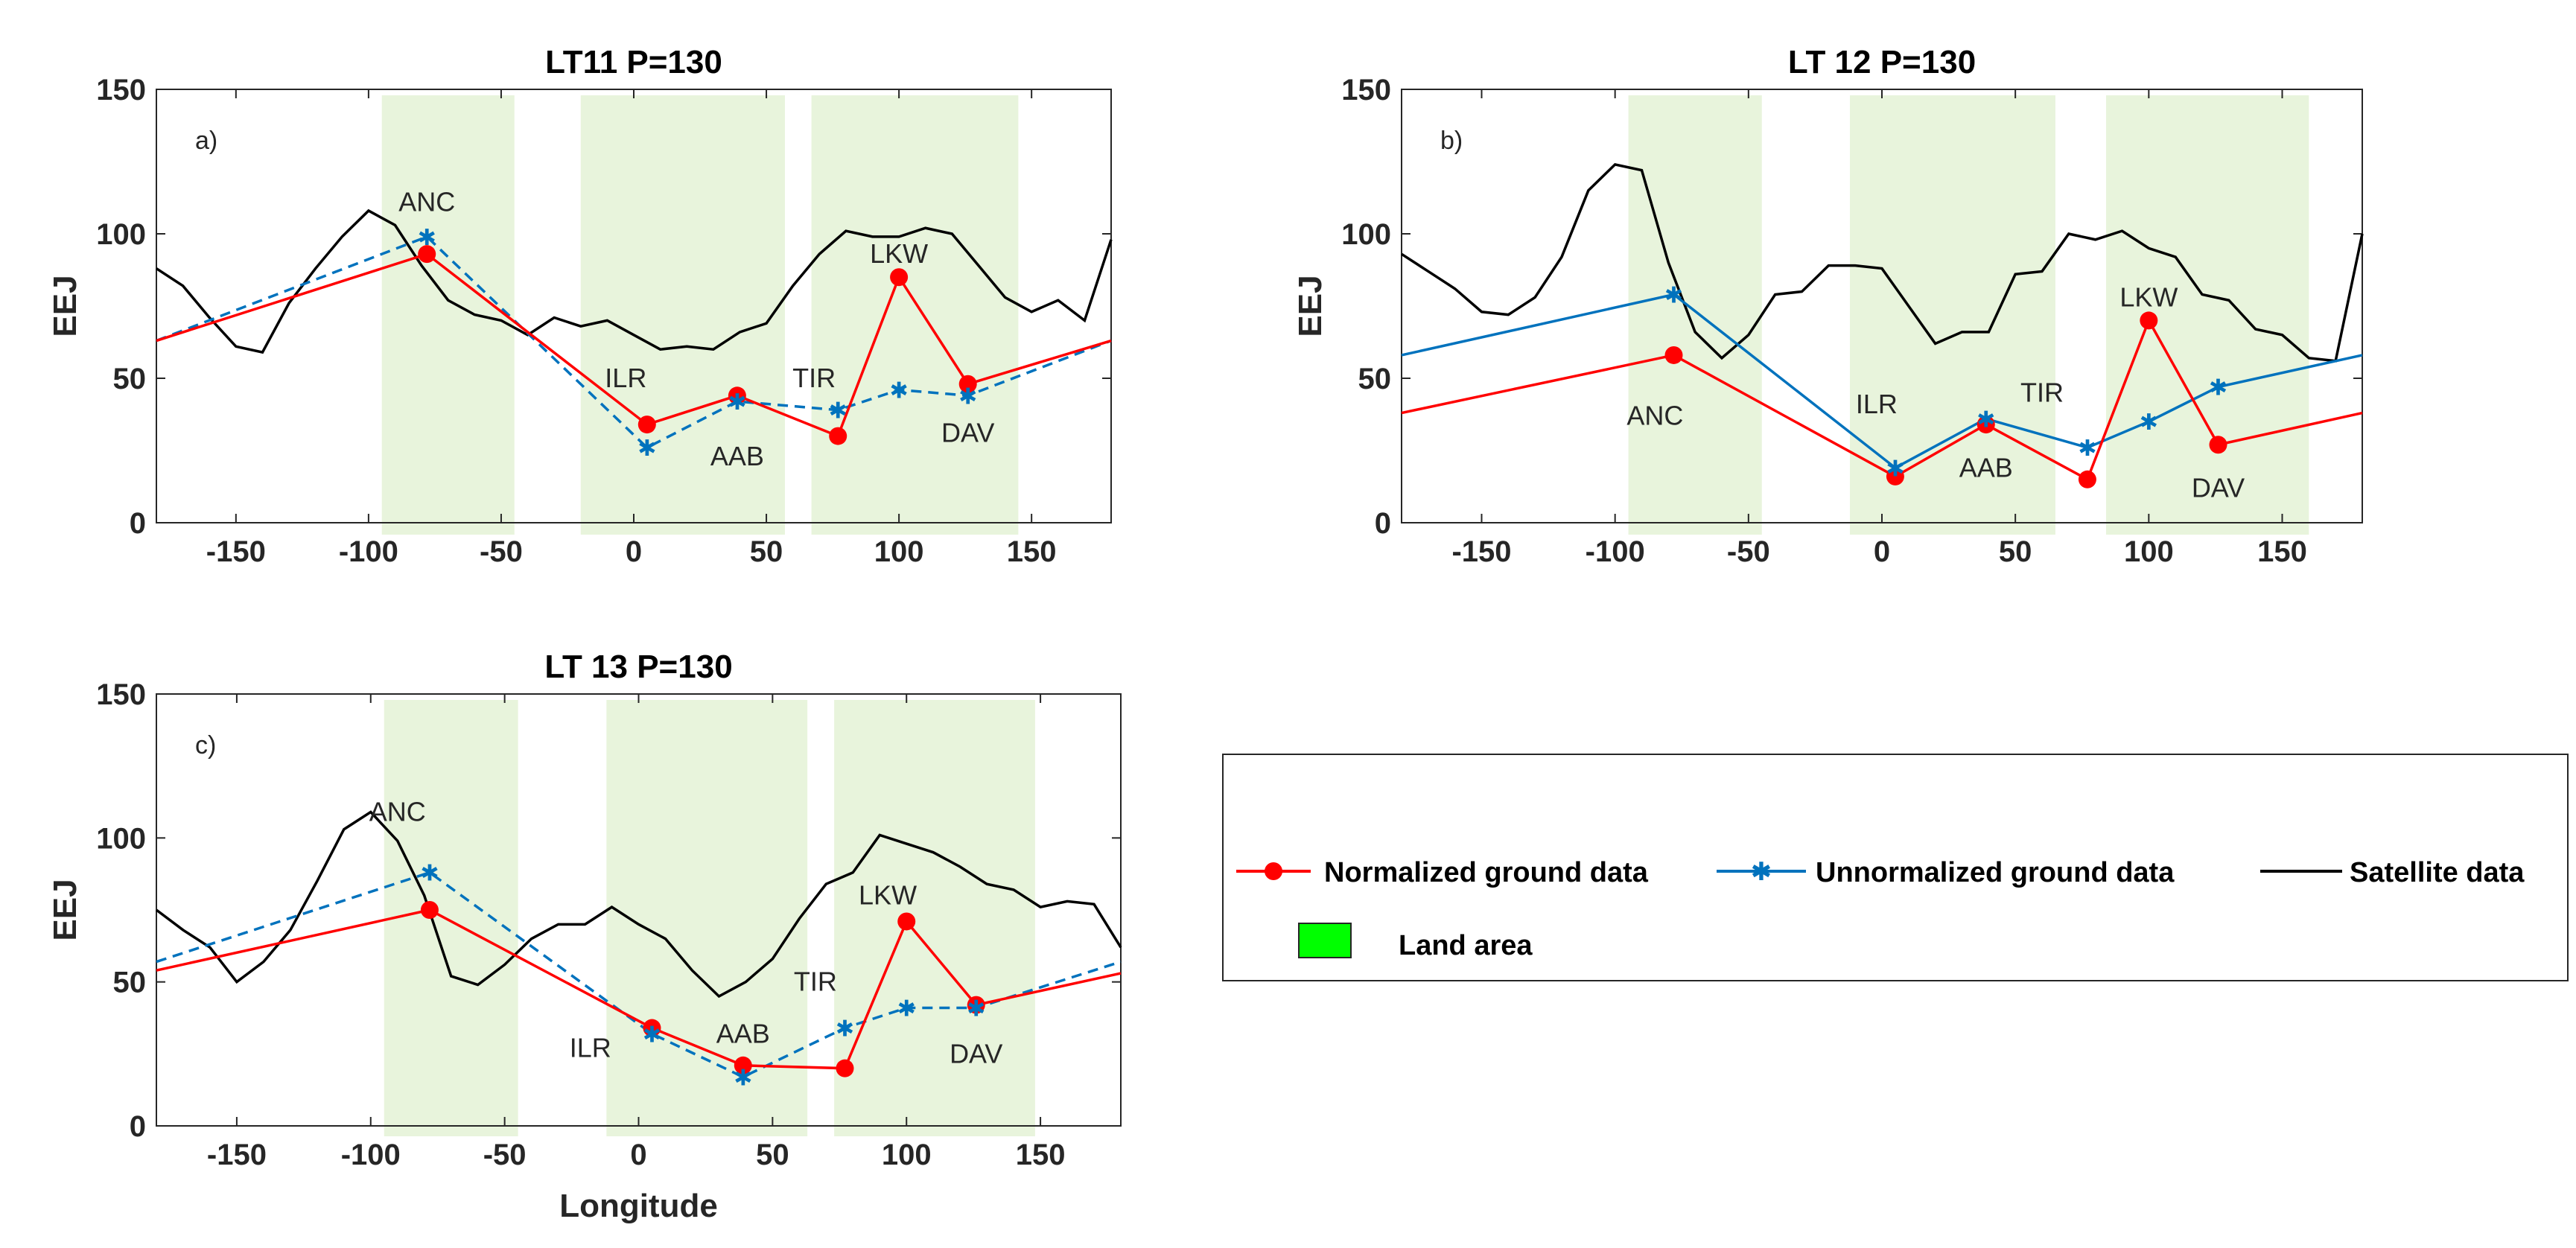  I want to click on legend-land-label: Land area, so click(1466, 945).